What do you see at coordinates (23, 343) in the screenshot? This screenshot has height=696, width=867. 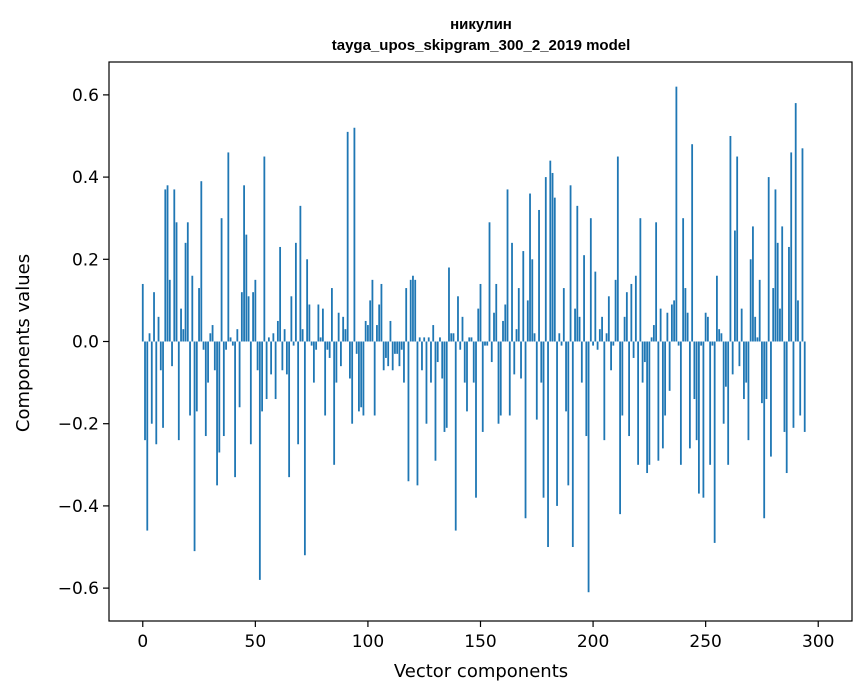 I see `y-axis-label: Components values` at bounding box center [23, 343].